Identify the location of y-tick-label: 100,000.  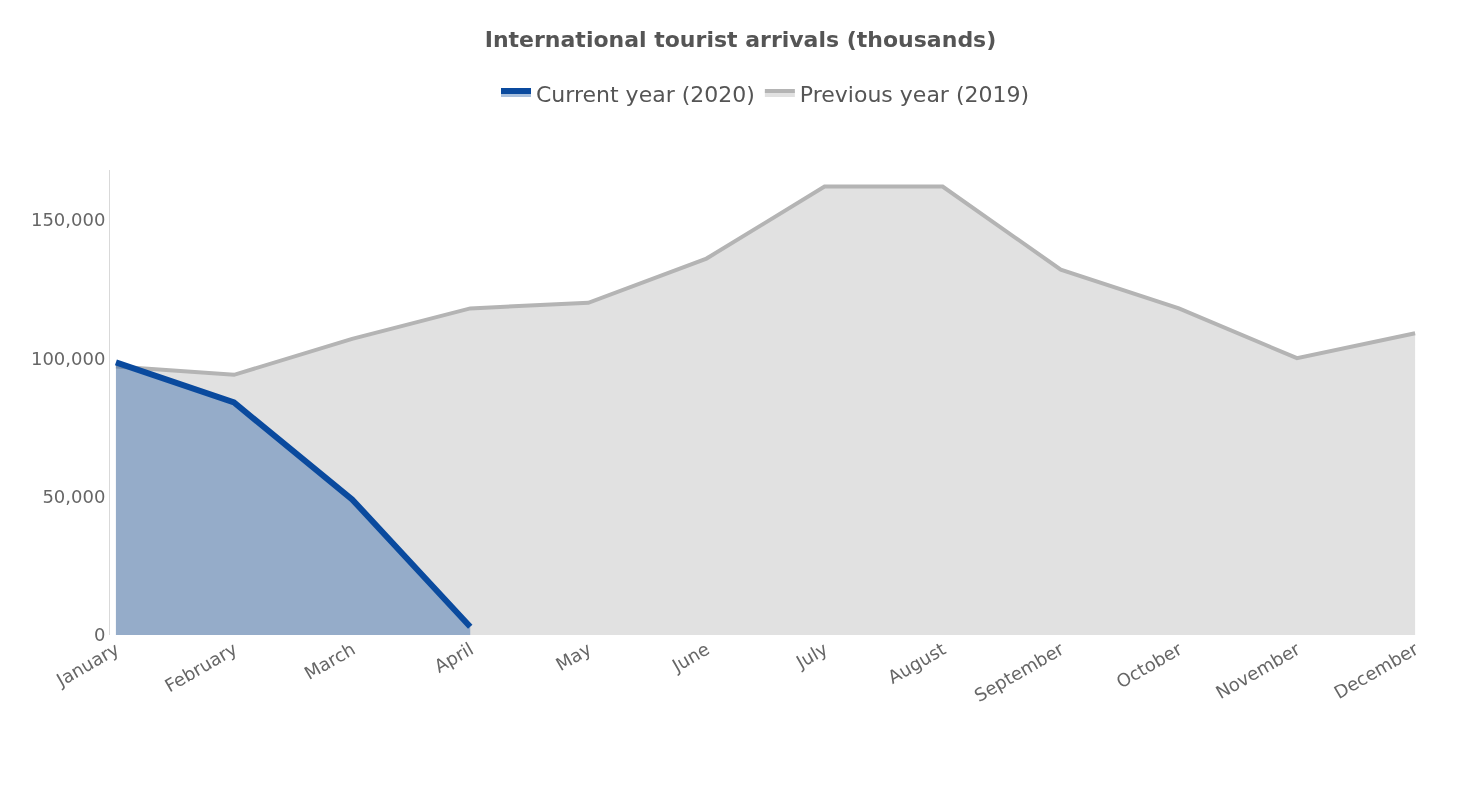
(68, 358).